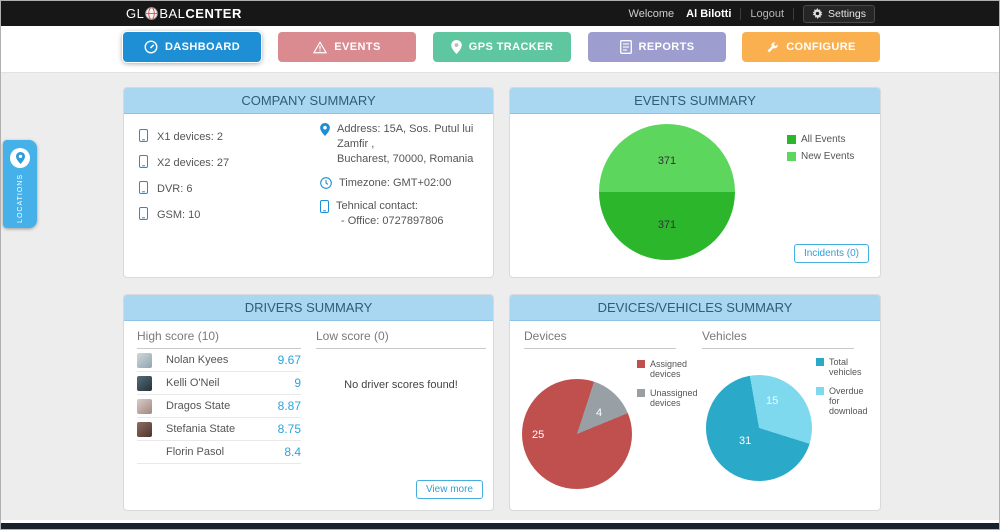  What do you see at coordinates (772, 47) in the screenshot?
I see `wrench-icon` at bounding box center [772, 47].